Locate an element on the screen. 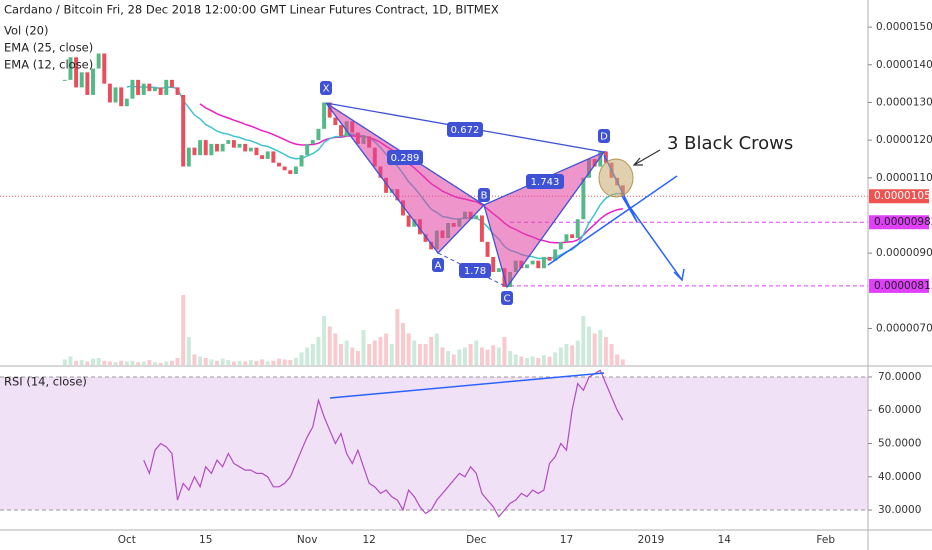 This screenshot has width=932, height=550. ratio-label: 1.78 is located at coordinates (475, 271).